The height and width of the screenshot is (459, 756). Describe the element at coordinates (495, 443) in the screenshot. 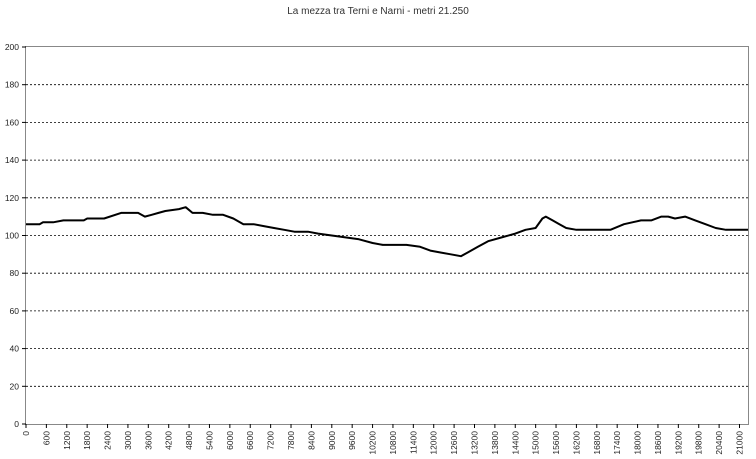

I see `x-tick-label: 13800` at that location.